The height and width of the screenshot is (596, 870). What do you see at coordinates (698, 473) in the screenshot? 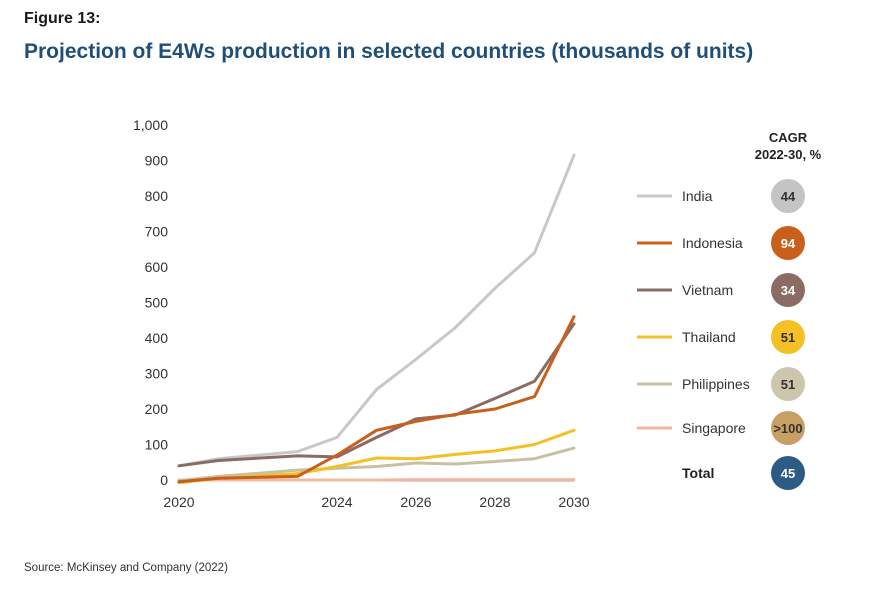
I see `legend-total-label: Total` at bounding box center [698, 473].